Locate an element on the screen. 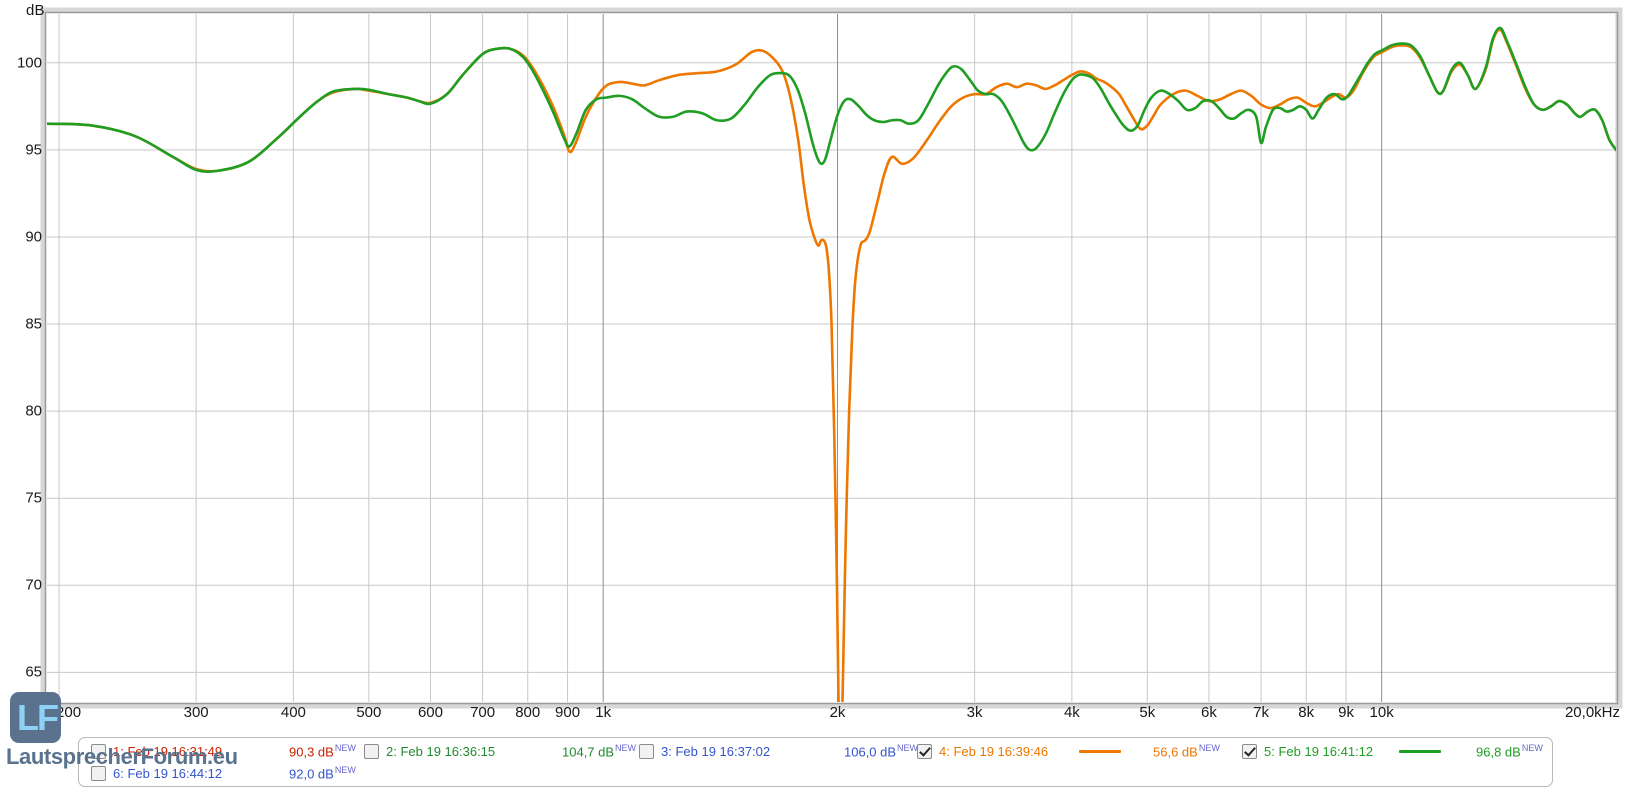 The width and height of the screenshot is (1633, 794). legend-item-label: 4: Feb 19 16:39:46 is located at coordinates (994, 751).